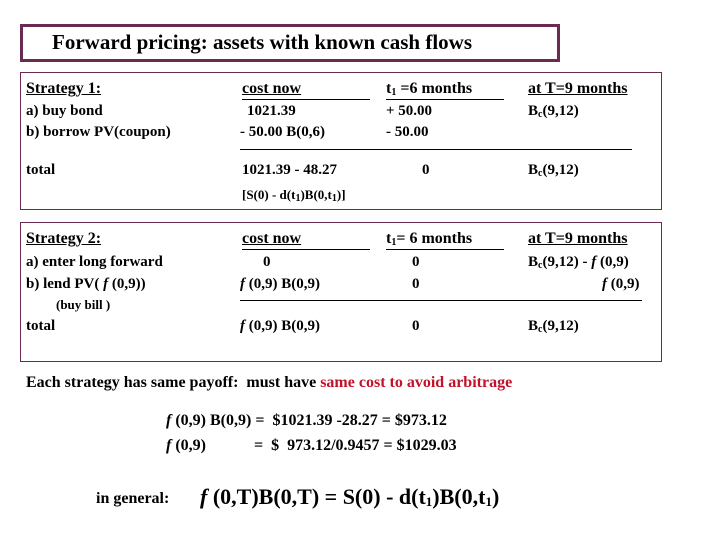  What do you see at coordinates (94, 262) in the screenshot?
I see `strategy2-row-a-label: a) enter long forward` at bounding box center [94, 262].